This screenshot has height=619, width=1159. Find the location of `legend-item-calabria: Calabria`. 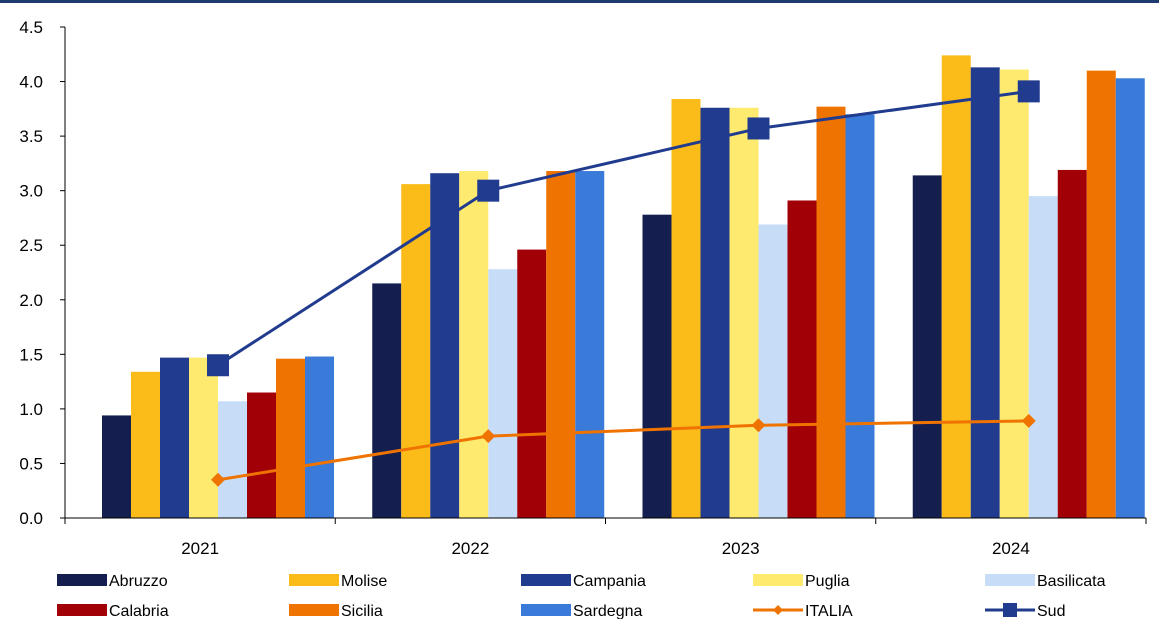

legend-item-calabria: Calabria is located at coordinates (113, 611).